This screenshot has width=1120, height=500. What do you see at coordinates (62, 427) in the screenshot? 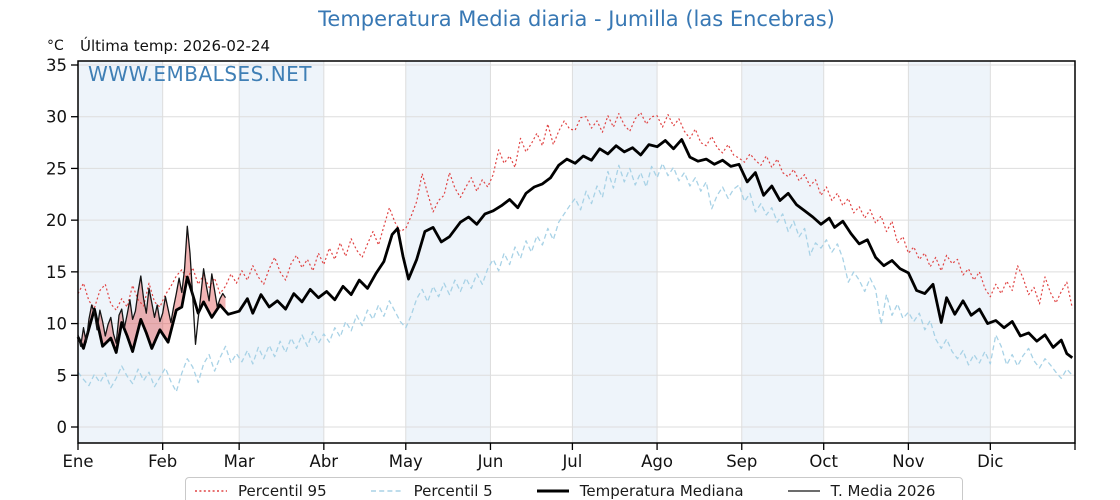
I see `y-tick-label: 0` at bounding box center [62, 427].